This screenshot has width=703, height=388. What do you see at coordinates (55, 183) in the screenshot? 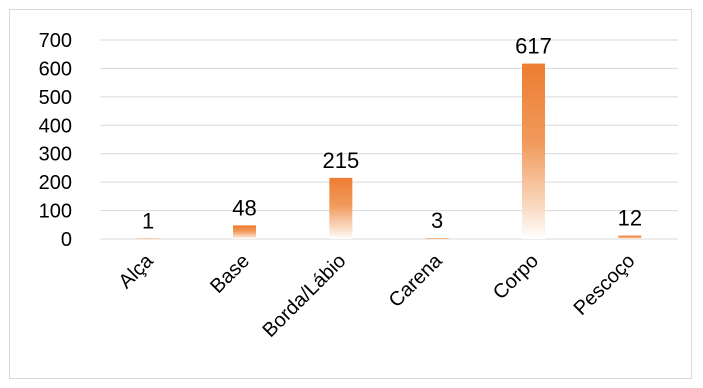
I see `y-tick-label: 200` at bounding box center [55, 183].